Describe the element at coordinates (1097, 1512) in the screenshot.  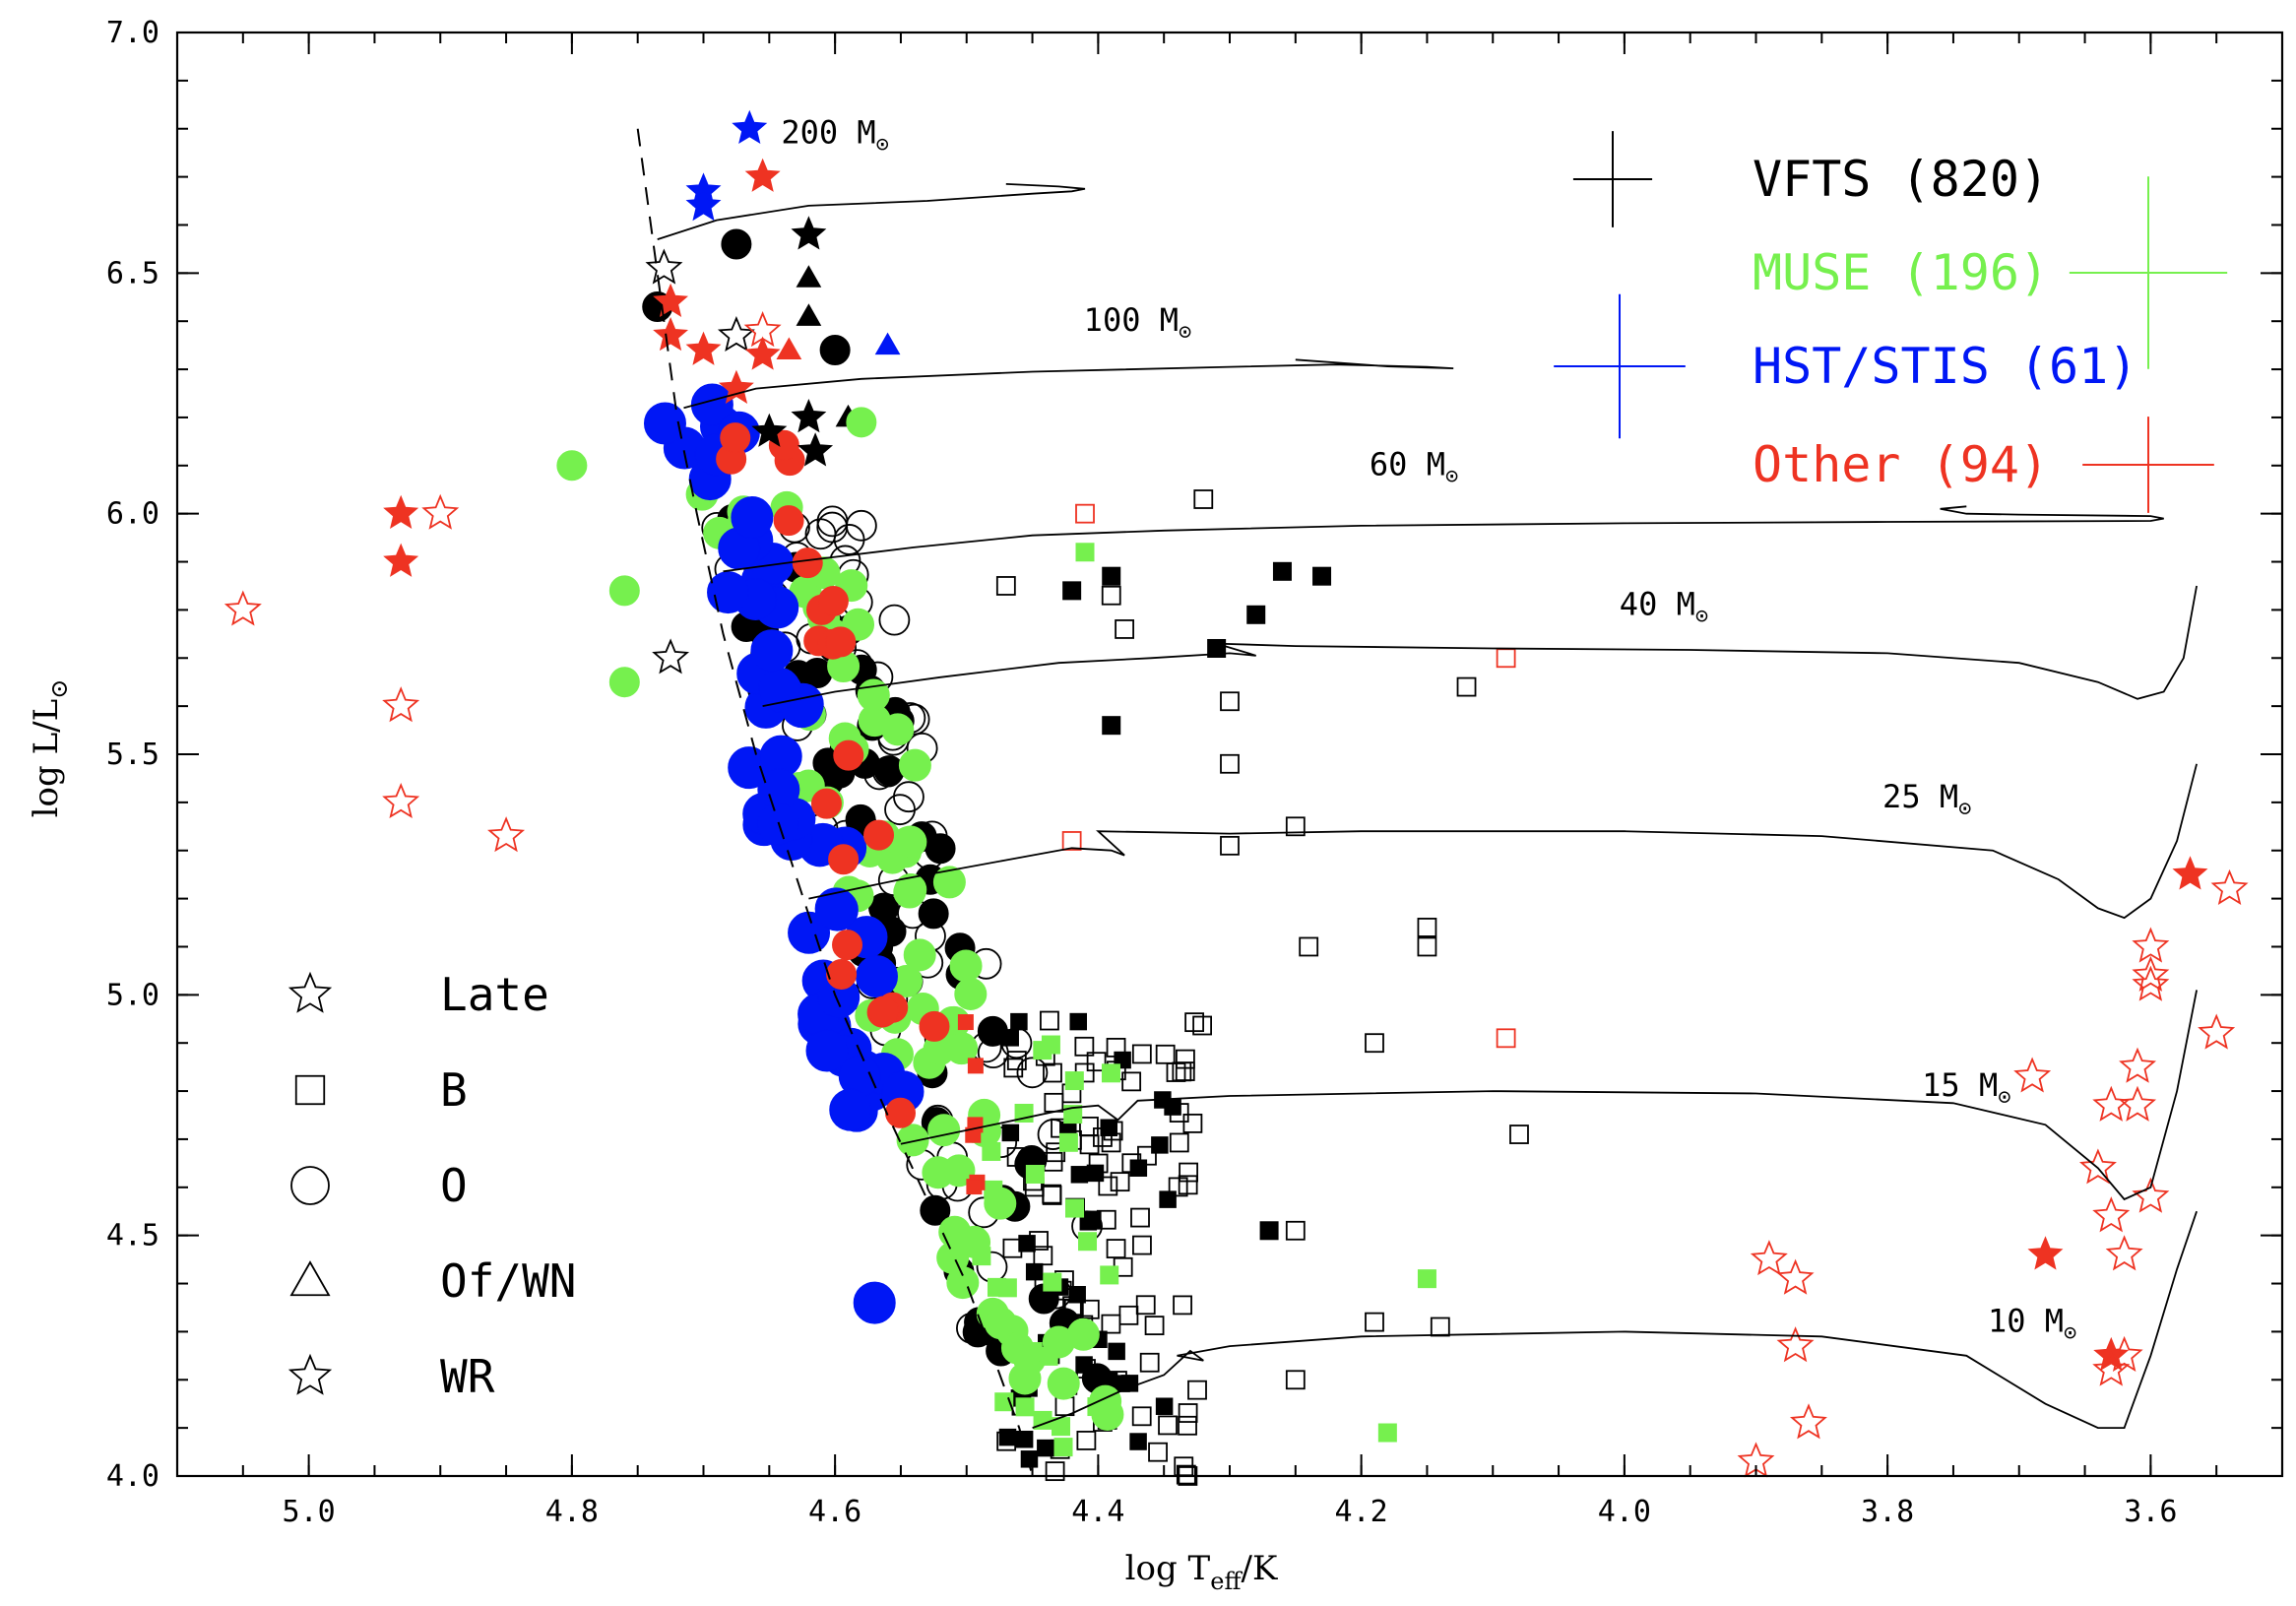
I see `x-tick-label: 4.4` at that location.